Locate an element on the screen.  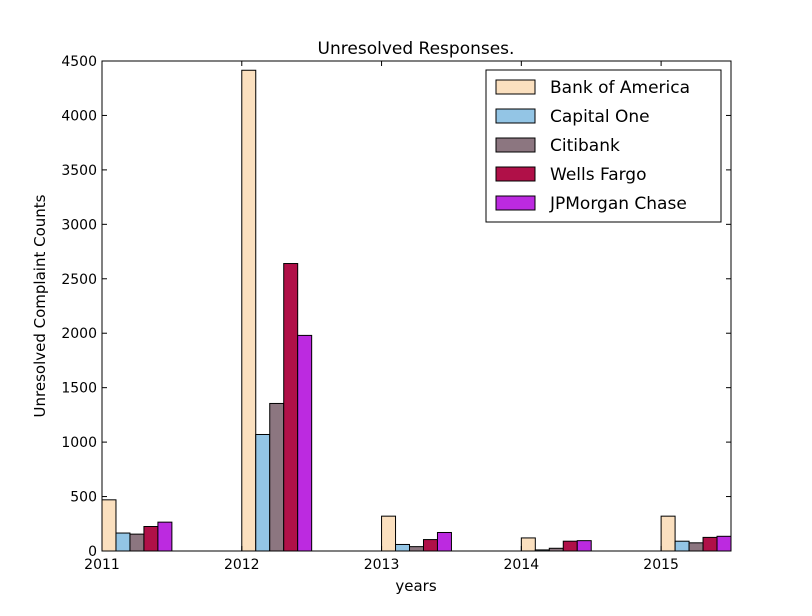
bar-citibank-2013 is located at coordinates (416, 549).